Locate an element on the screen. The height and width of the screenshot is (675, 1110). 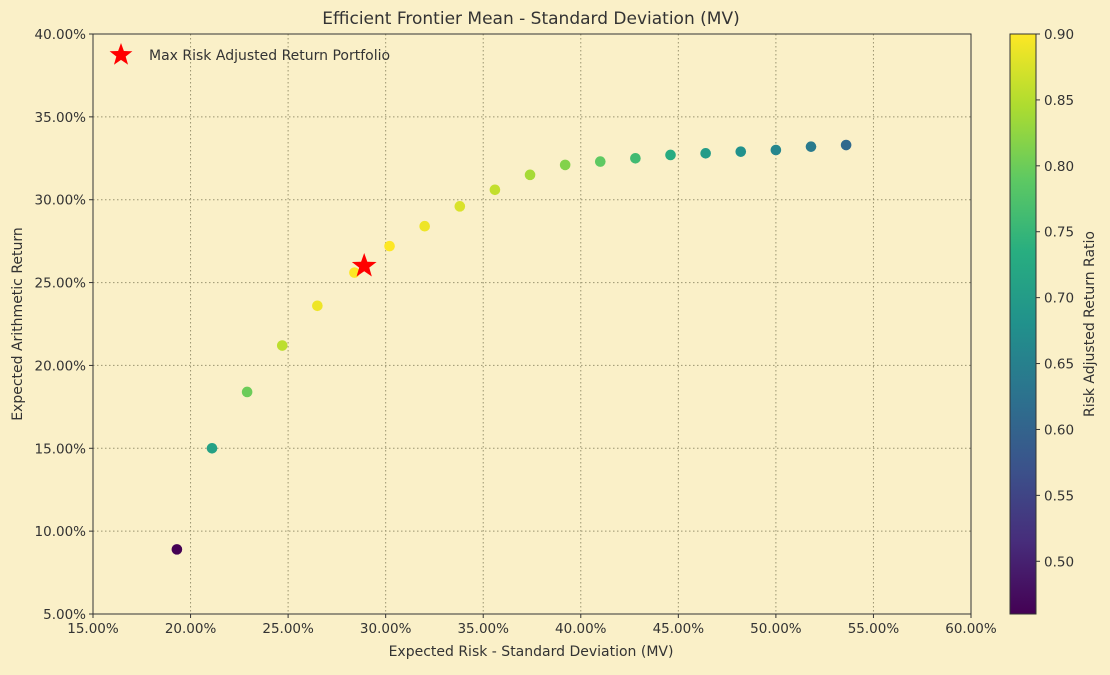
colorbar-tick-label: 0.50 is located at coordinates (1059, 562).